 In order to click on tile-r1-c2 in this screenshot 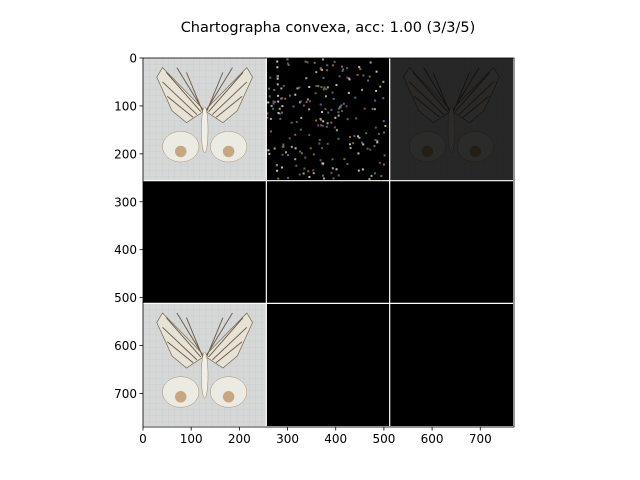, I will do `click(451, 242)`.